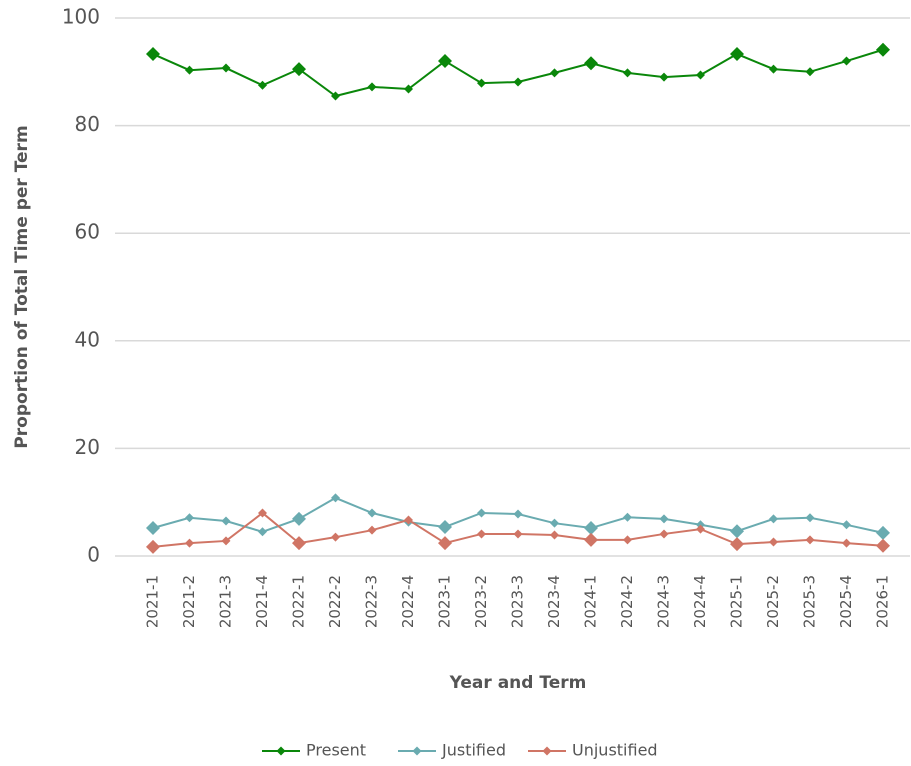 The width and height of the screenshot is (911, 766). Describe the element at coordinates (591, 601) in the screenshot. I see `x-tick-label: 2024-1` at that location.